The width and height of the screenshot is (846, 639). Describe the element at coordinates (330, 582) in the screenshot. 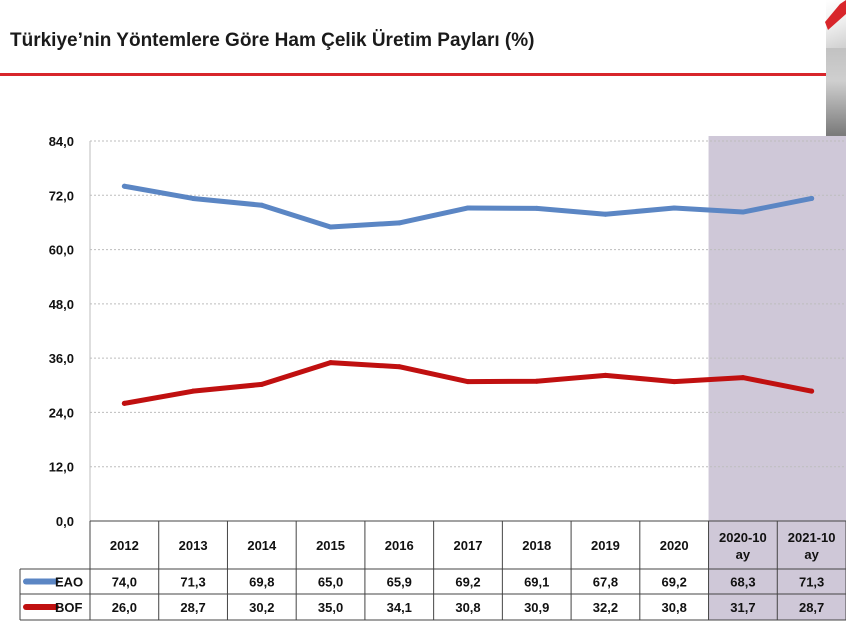

I see `data-label: 65,0` at that location.